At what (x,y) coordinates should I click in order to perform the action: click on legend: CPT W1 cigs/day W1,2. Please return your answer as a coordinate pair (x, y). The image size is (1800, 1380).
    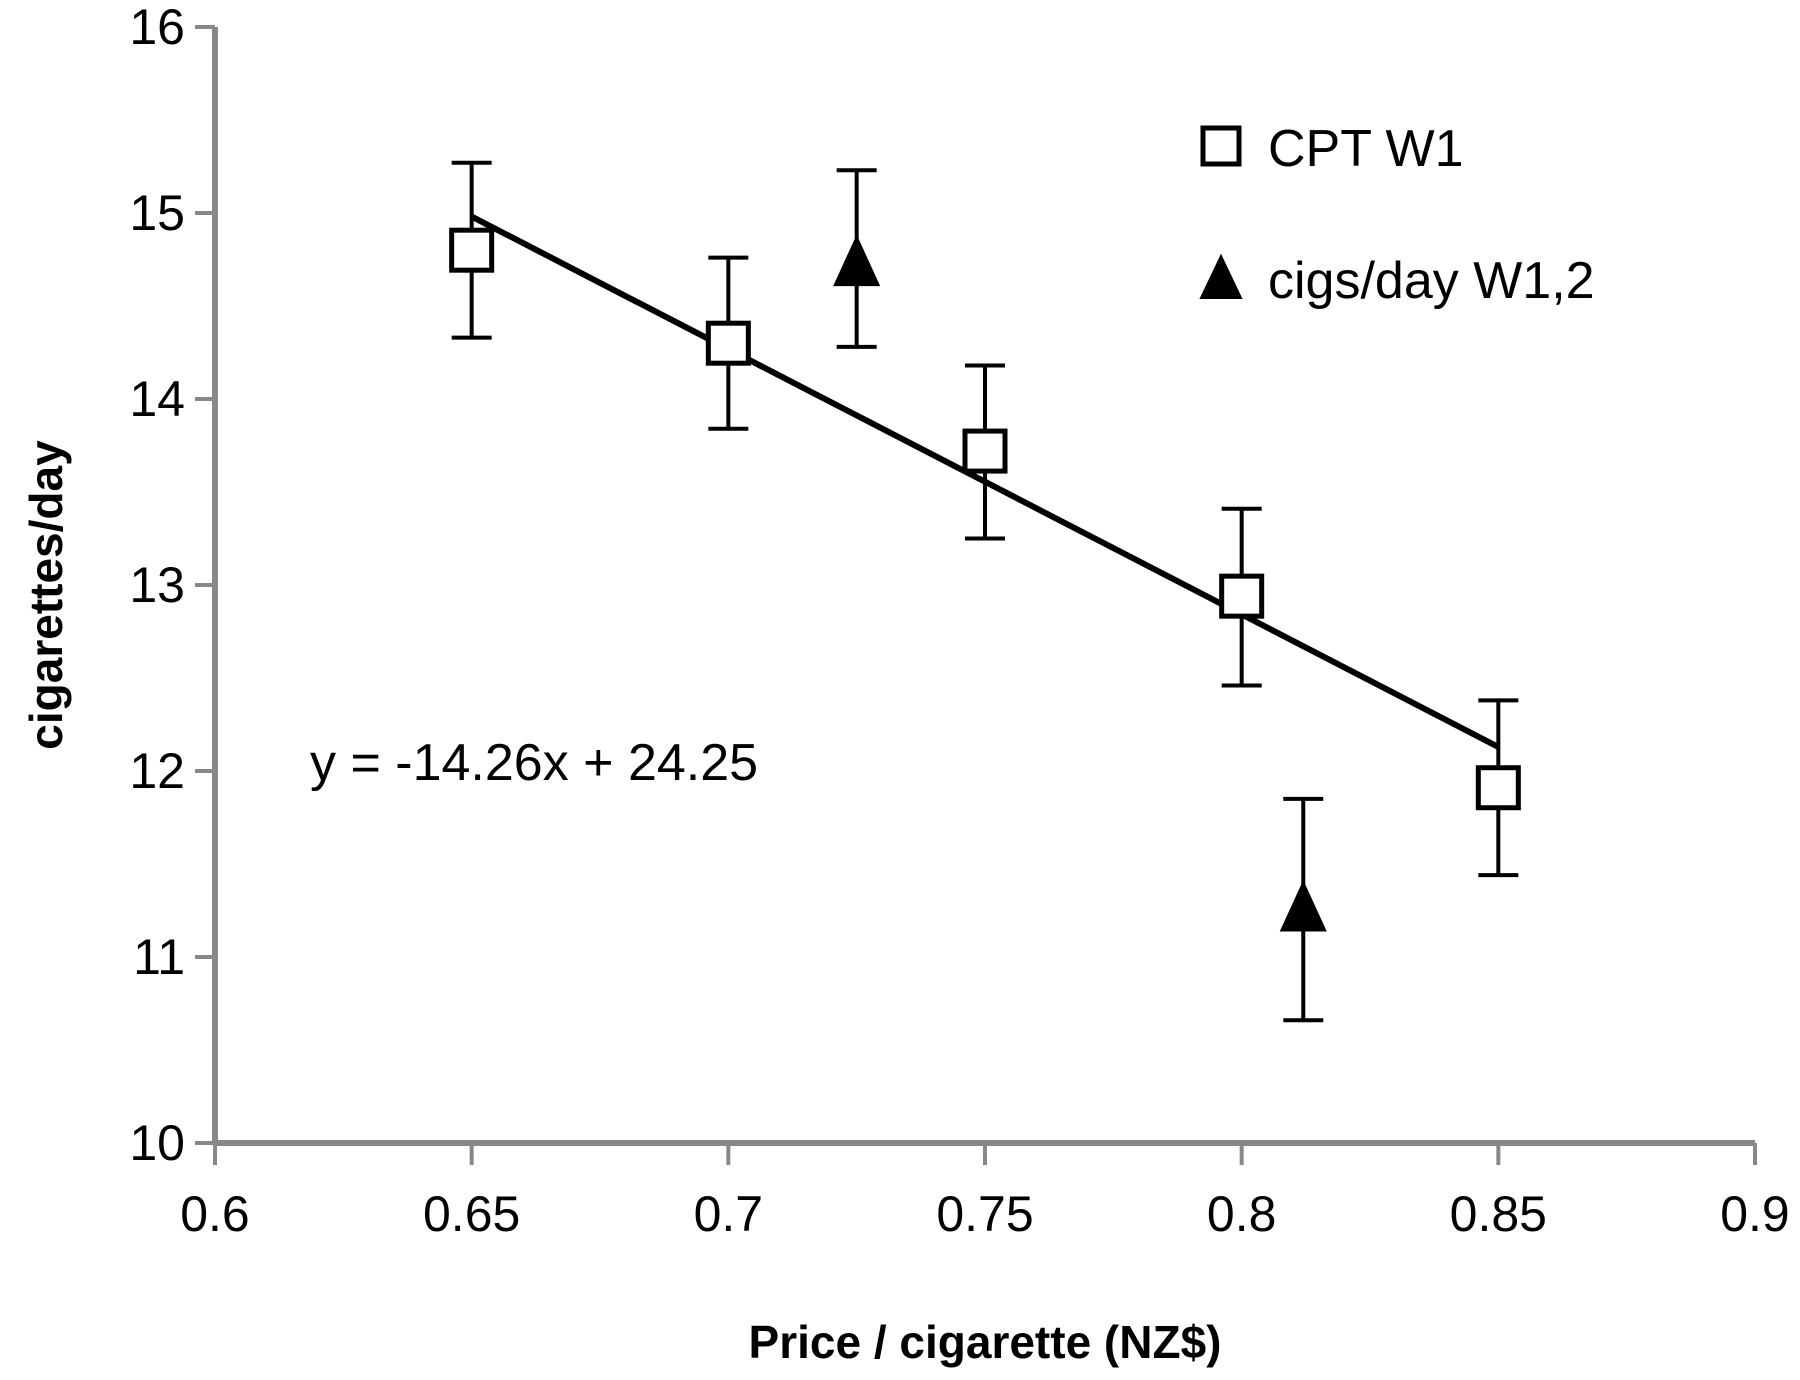
    Looking at the image, I should click on (1397, 215).